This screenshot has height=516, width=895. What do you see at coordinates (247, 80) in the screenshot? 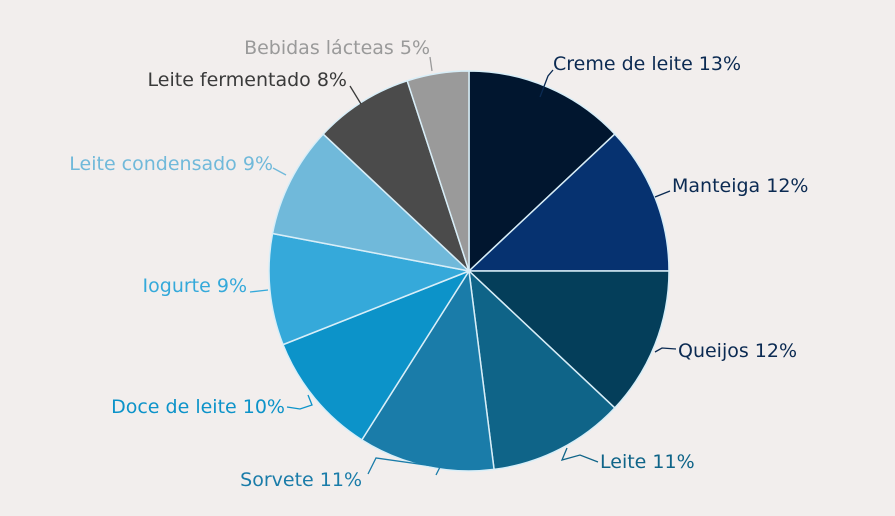
I see `slice-label-8: Leite fermentado 8%` at bounding box center [247, 80].